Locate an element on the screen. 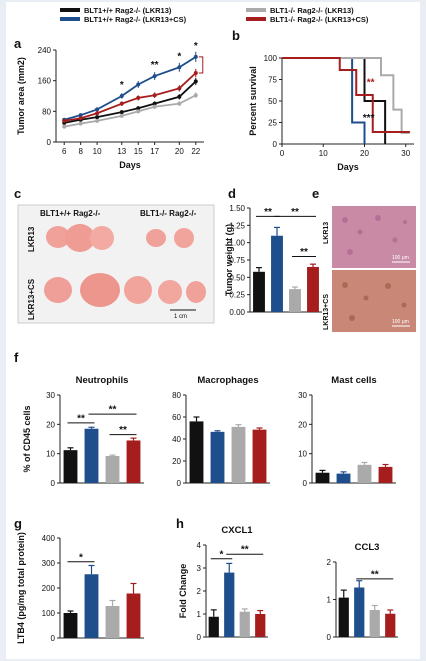 This screenshot has height=661, width=426. legend-swatch-black is located at coordinates (70, 10).